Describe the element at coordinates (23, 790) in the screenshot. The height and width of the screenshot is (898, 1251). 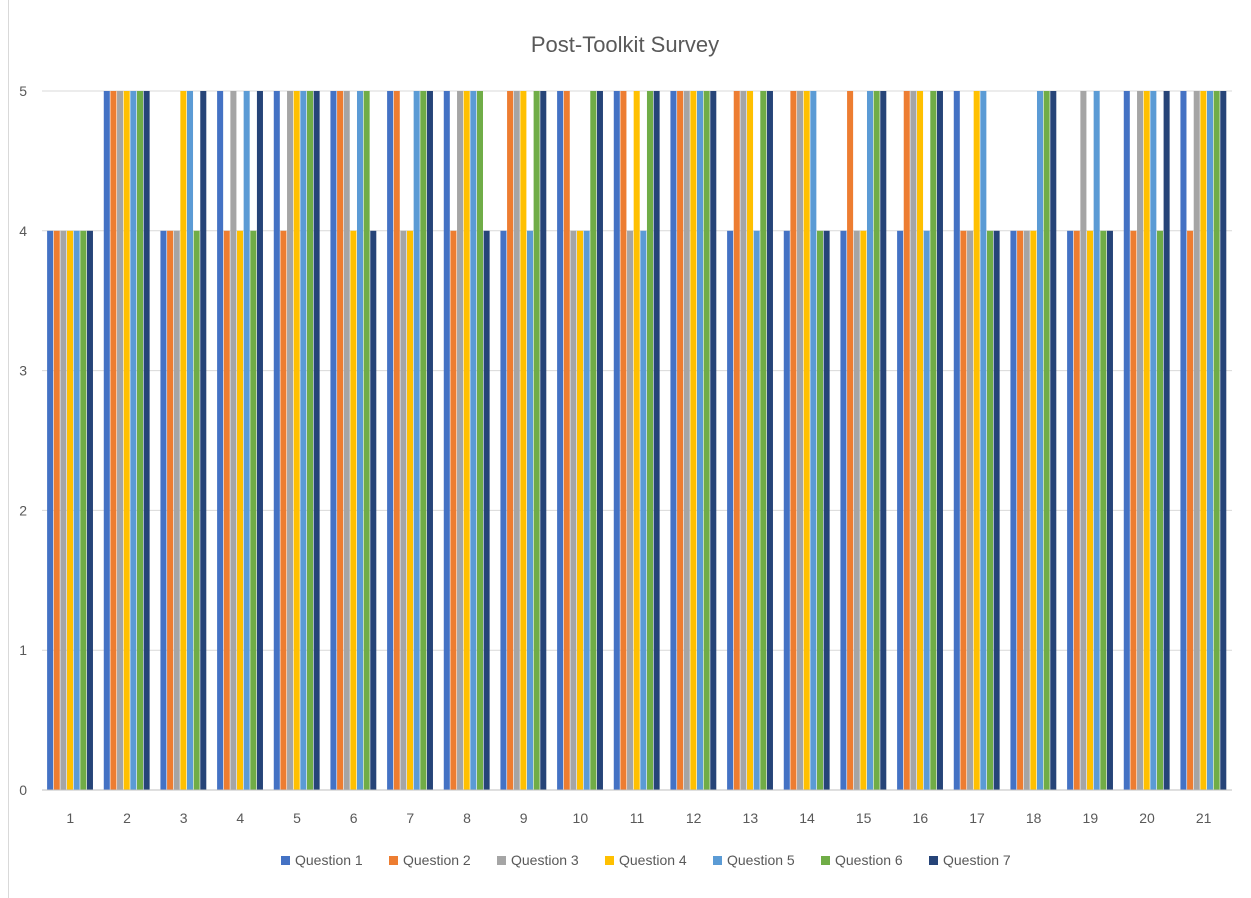
I see `y-tick-label: 0` at that location.